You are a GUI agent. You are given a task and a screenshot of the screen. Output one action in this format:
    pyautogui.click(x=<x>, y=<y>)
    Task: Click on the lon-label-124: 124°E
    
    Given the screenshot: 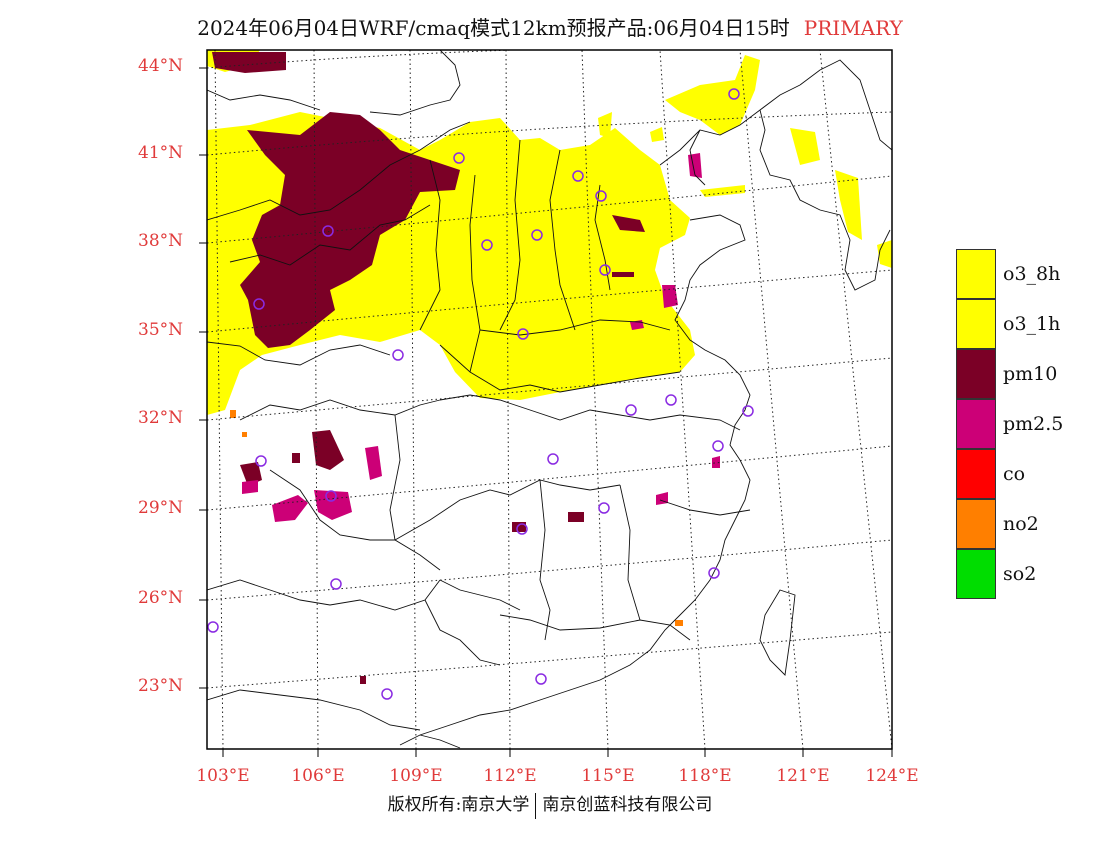 What is the action you would take?
    pyautogui.click(x=892, y=776)
    